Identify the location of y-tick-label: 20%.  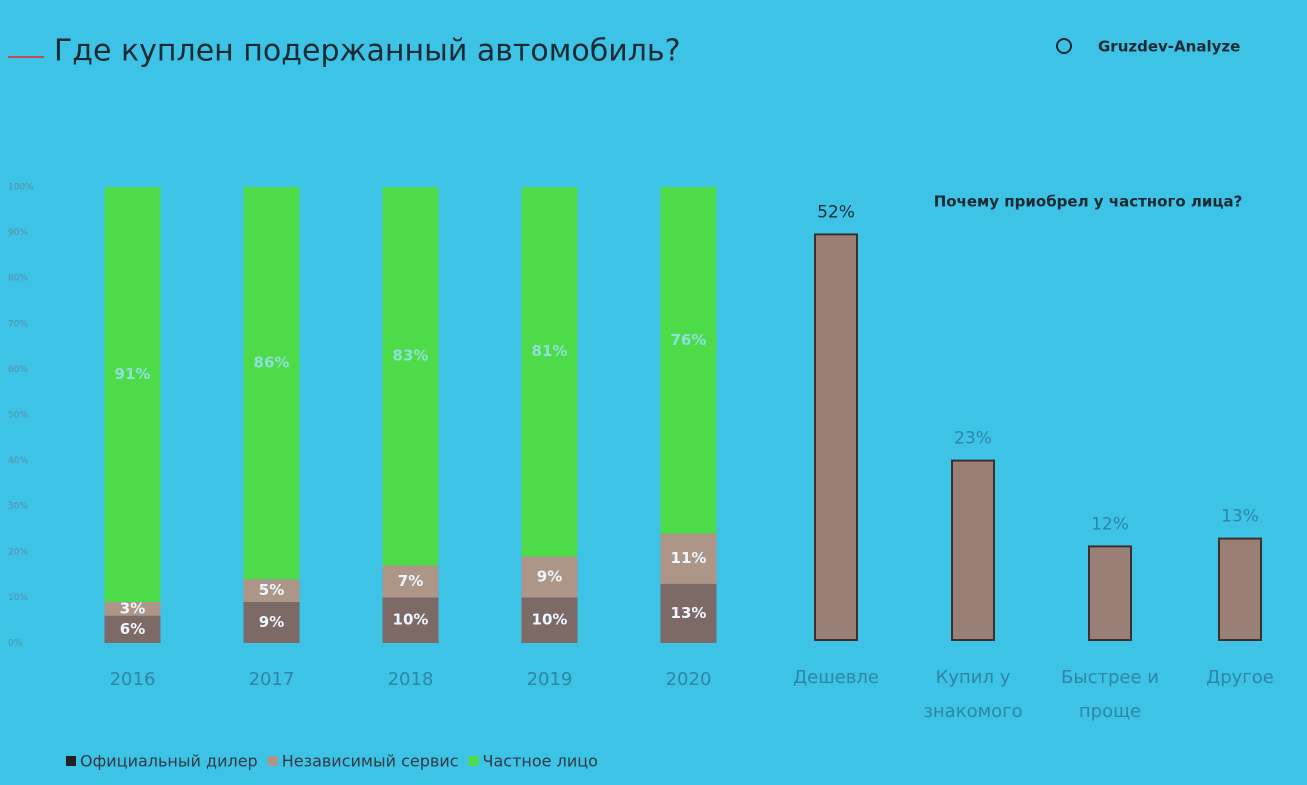
(18, 552).